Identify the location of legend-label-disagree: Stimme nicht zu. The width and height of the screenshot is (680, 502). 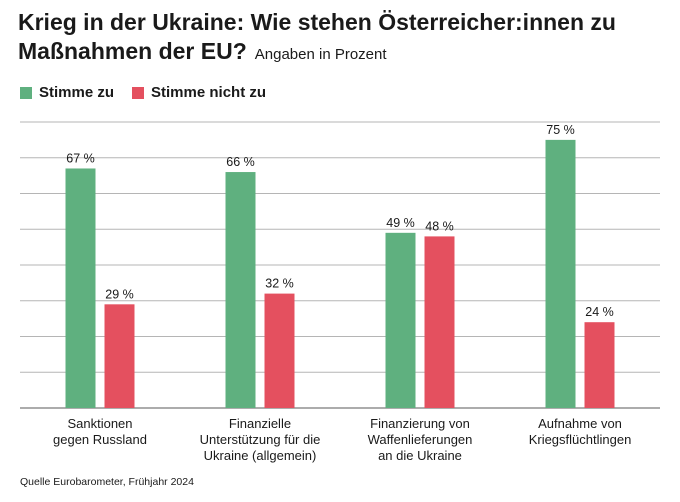
(209, 92).